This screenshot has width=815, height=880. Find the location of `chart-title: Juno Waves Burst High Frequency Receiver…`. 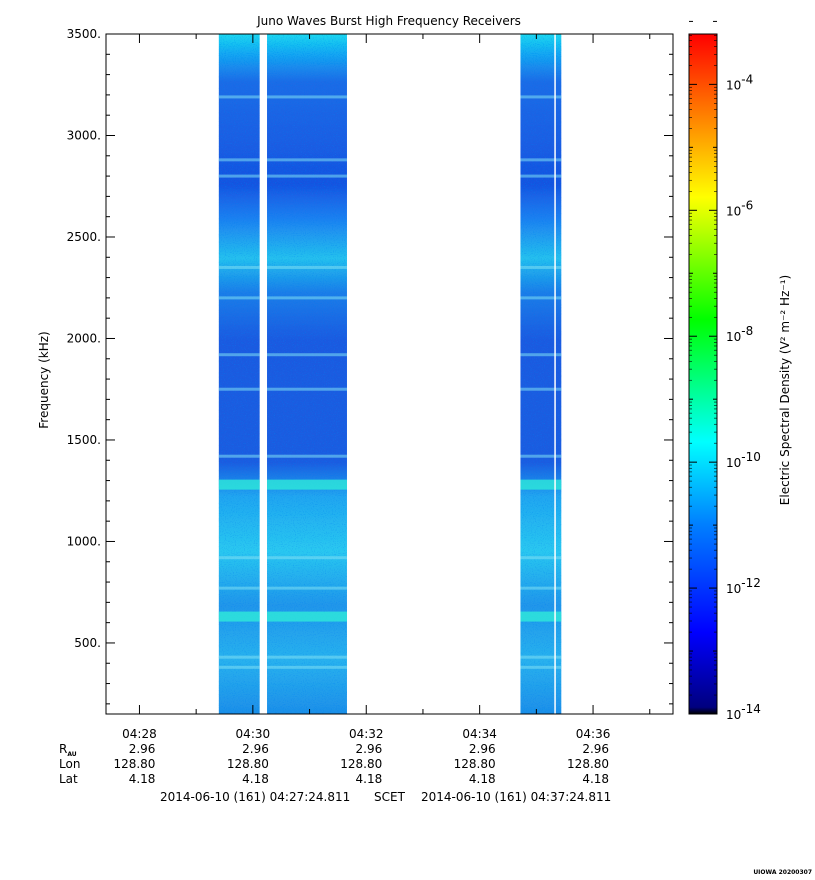

chart-title: Juno Waves Burst High Frequency Receiver… is located at coordinates (388, 21).